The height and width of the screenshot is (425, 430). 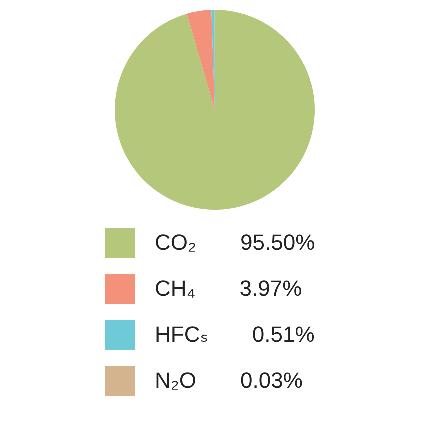 What do you see at coordinates (201, 60) in the screenshot?
I see `pie-slice` at bounding box center [201, 60].